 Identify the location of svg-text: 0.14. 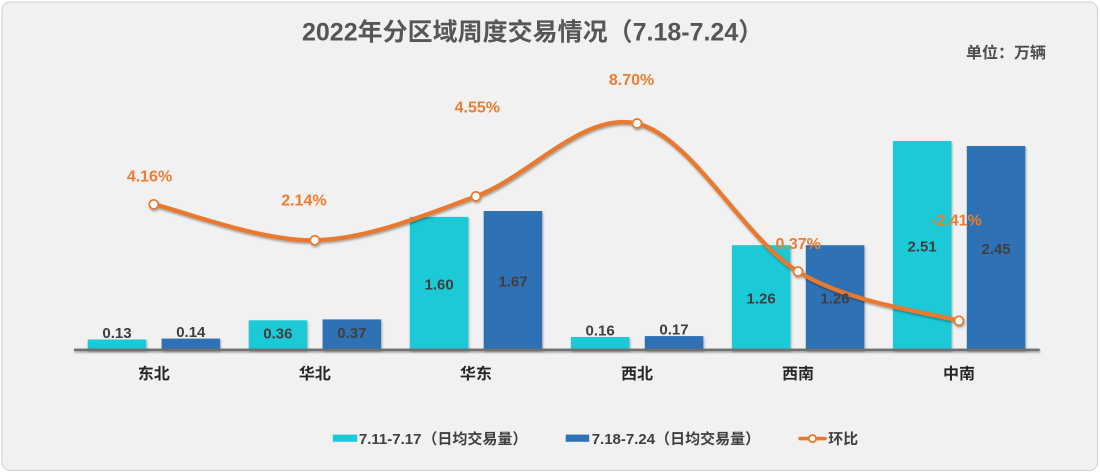
(191, 332).